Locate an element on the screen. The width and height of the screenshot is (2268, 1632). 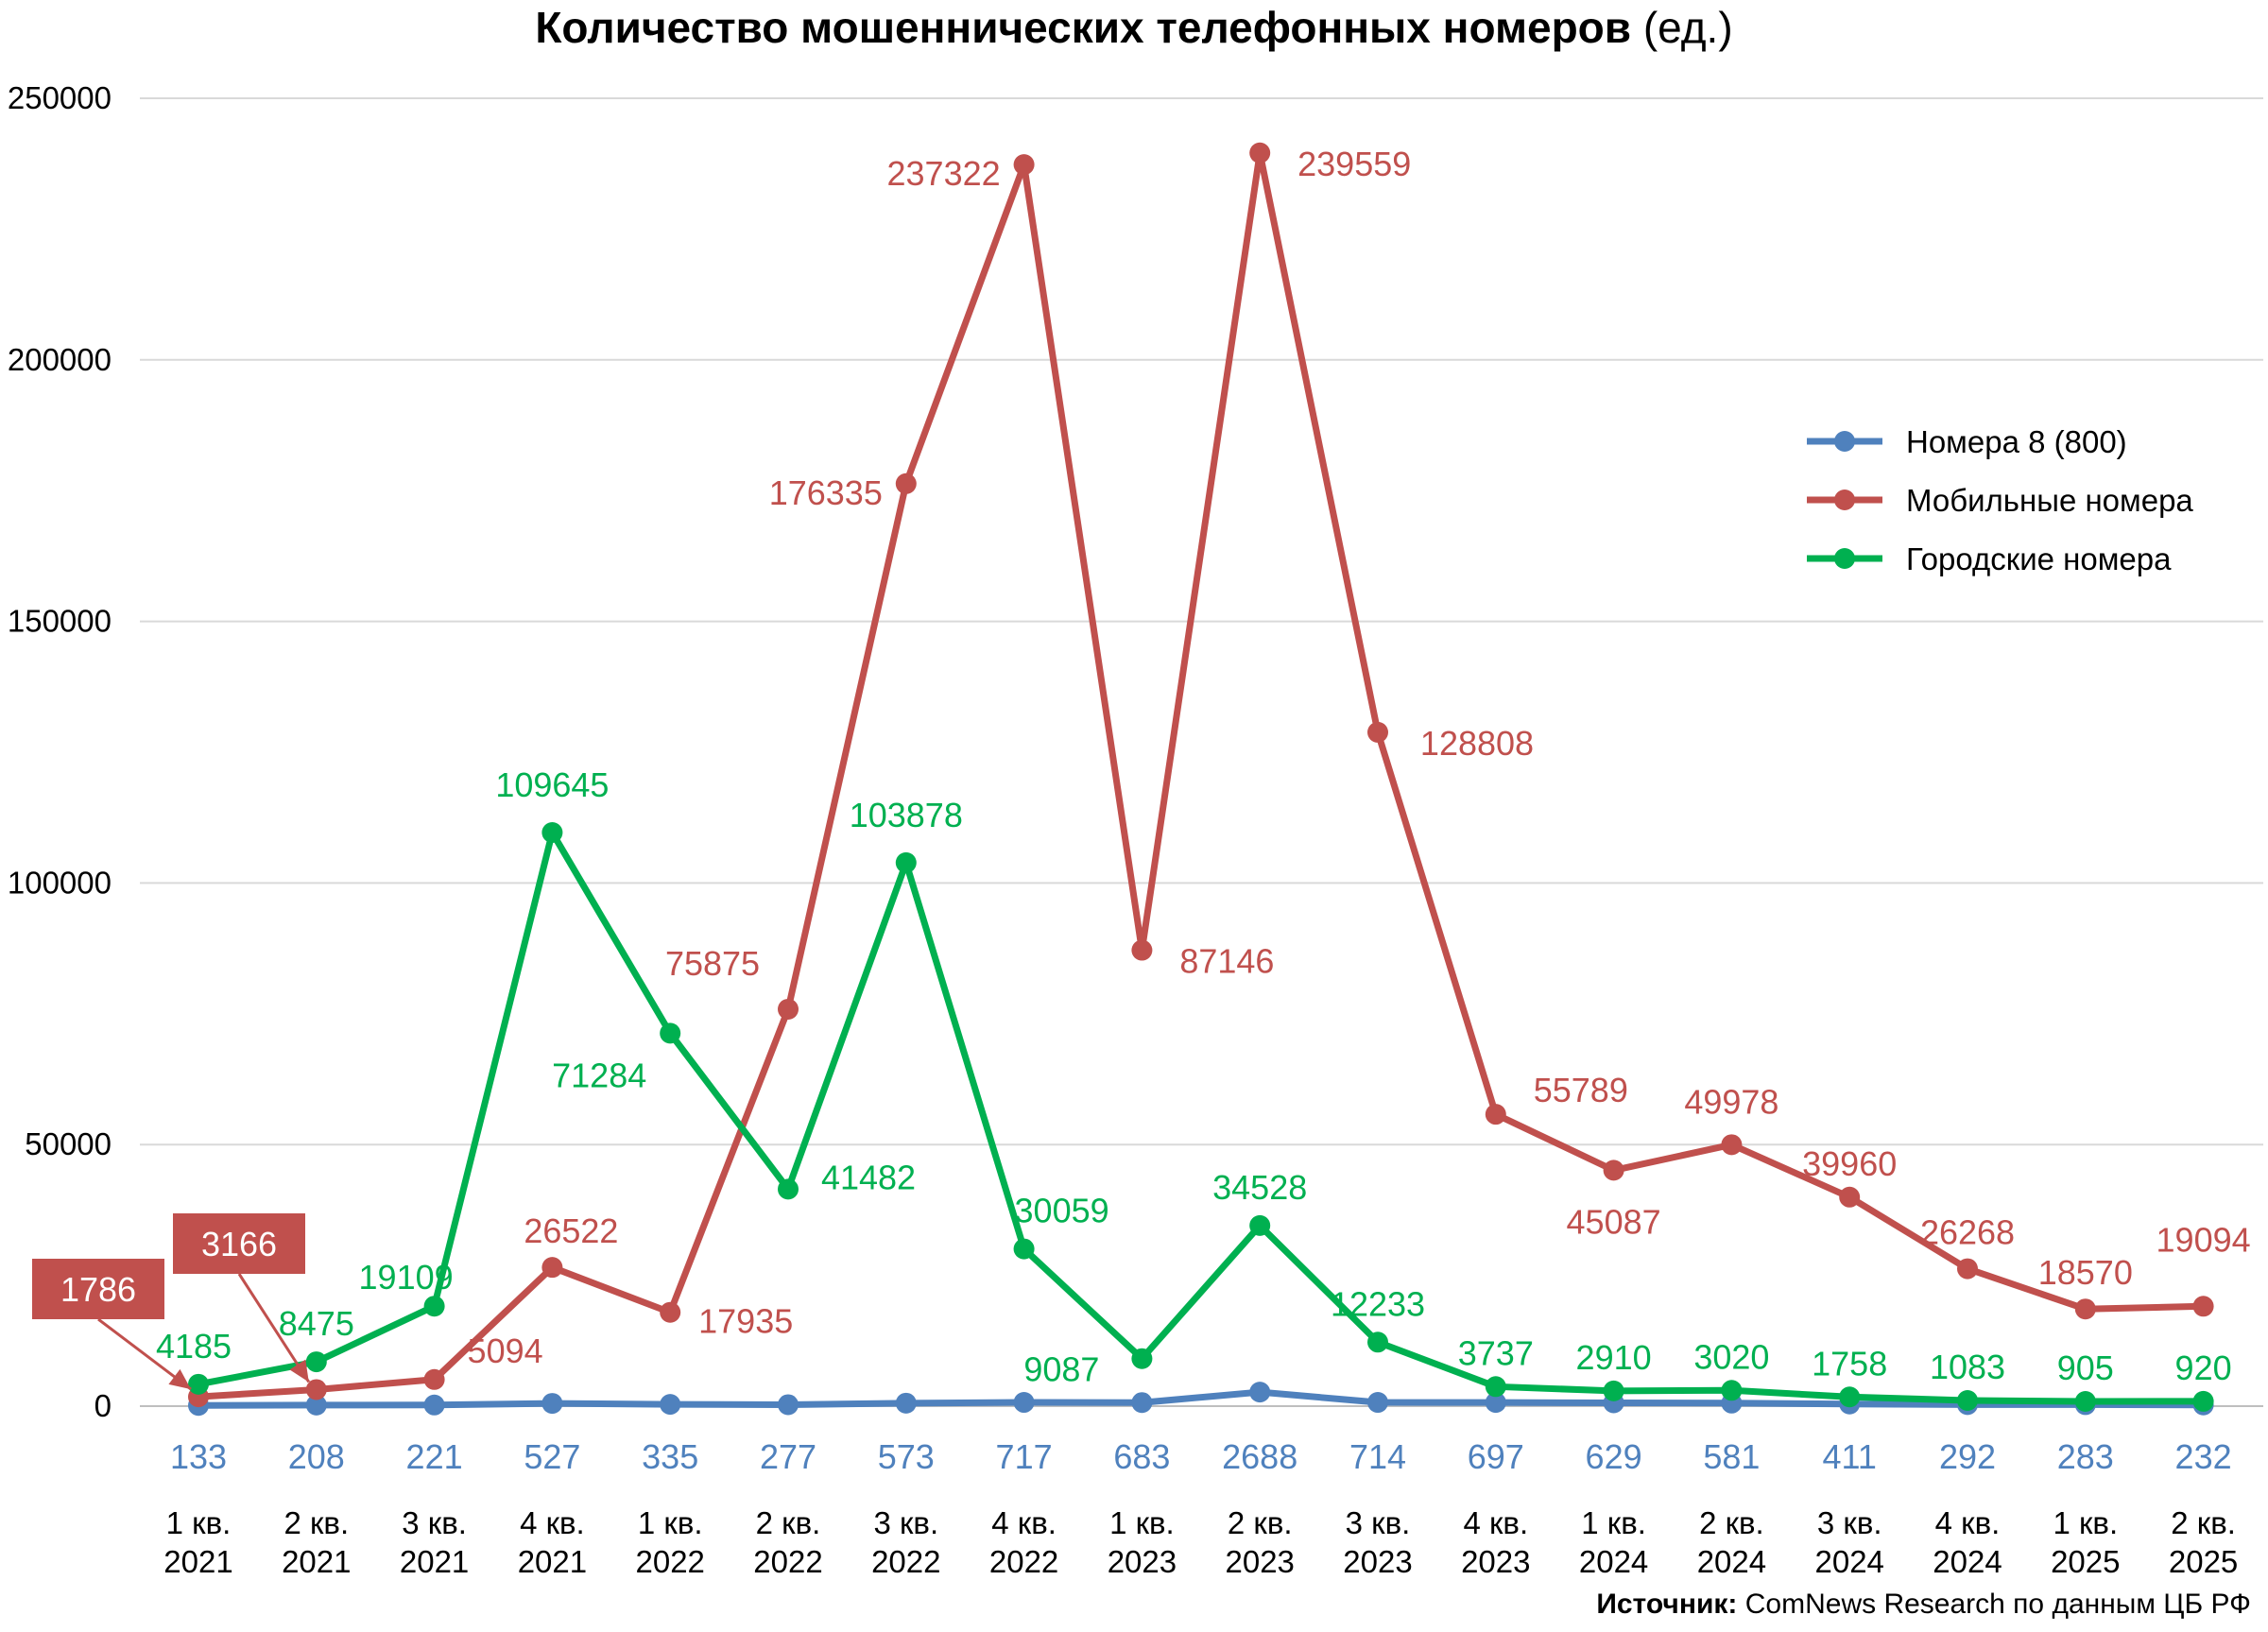
series-city-data-label: 905 is located at coordinates (2085, 1368).